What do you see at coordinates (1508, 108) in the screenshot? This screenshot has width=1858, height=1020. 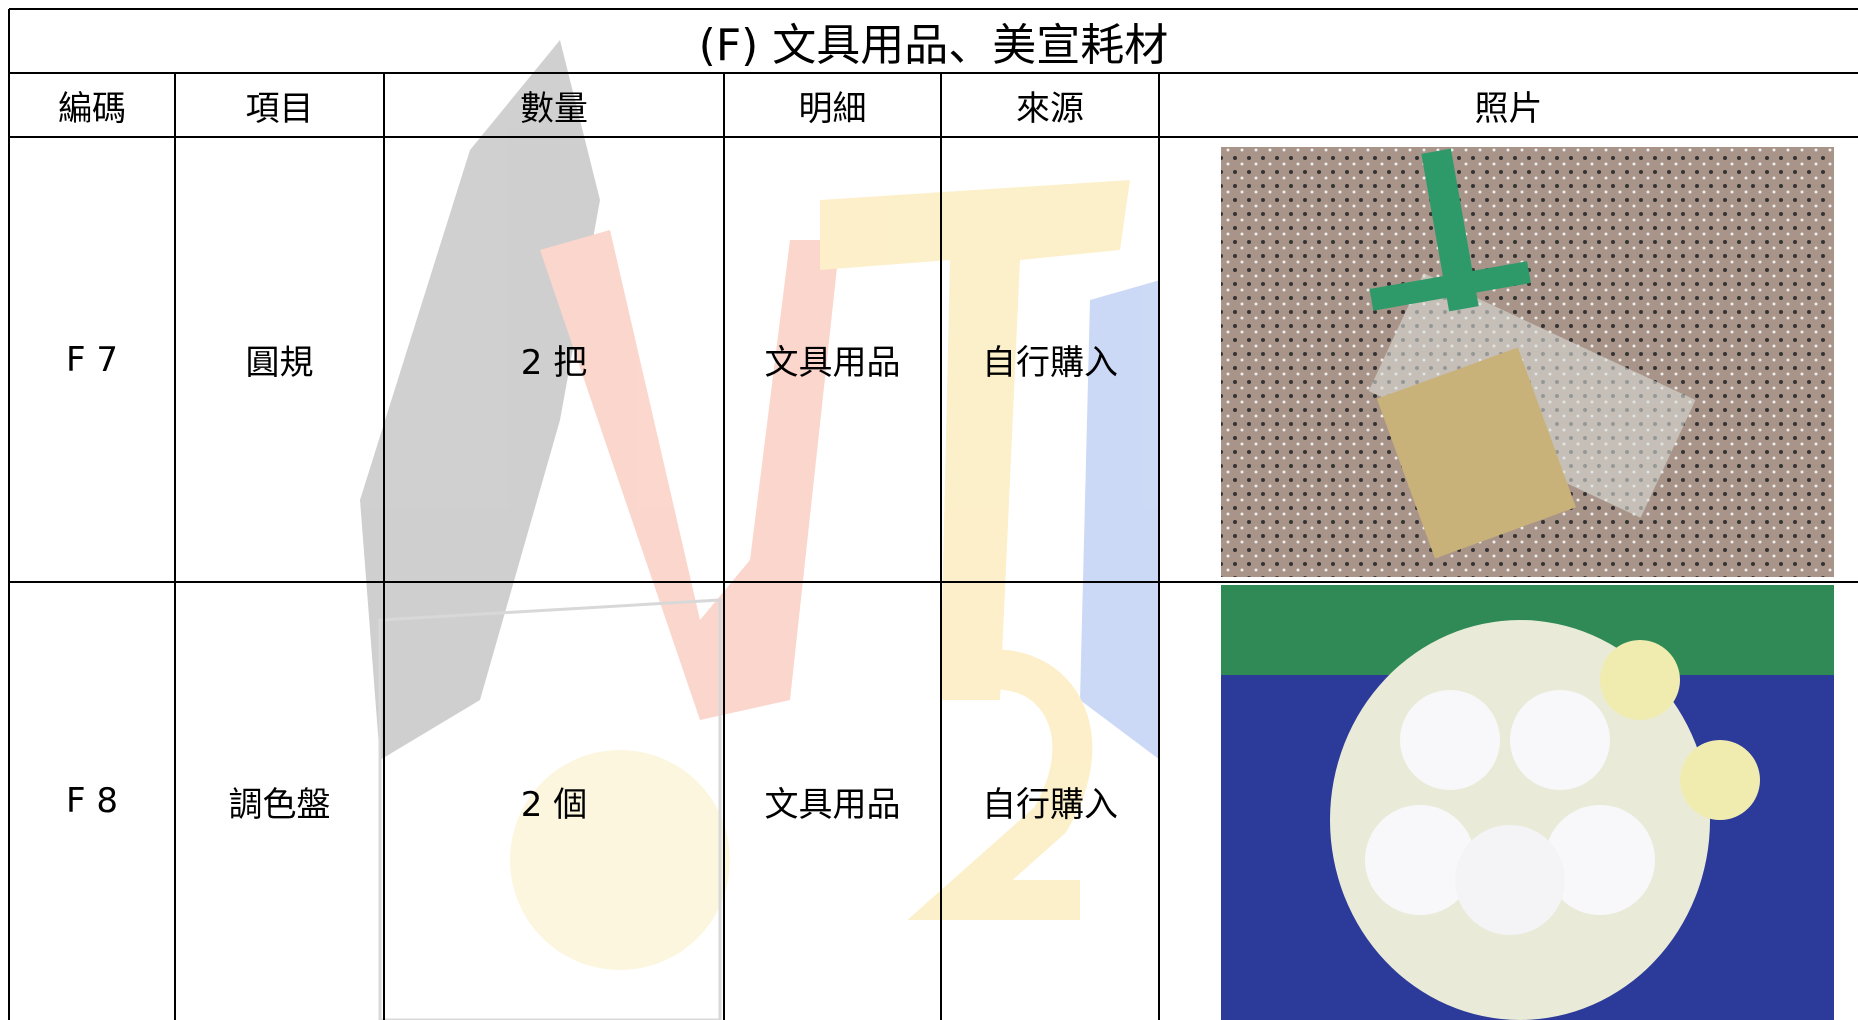 I see `column-header: 照片` at bounding box center [1508, 108].